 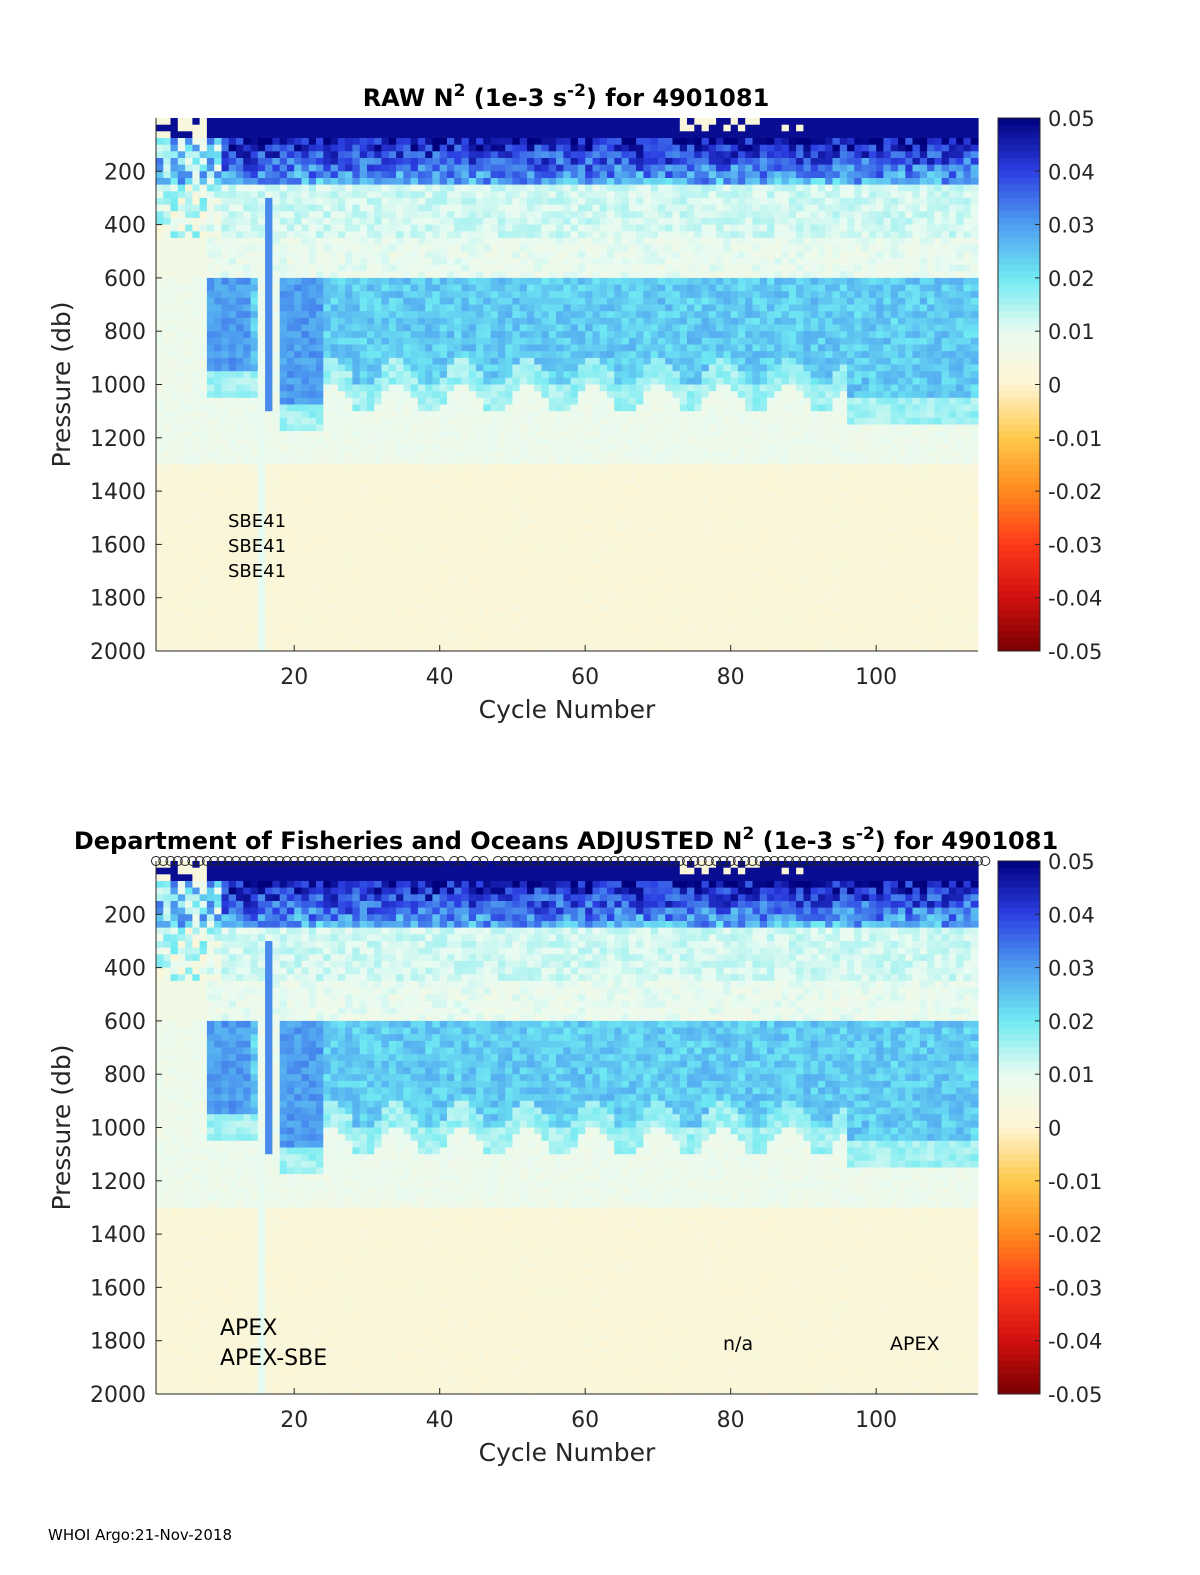 What do you see at coordinates (1071, 969) in the screenshot?
I see `colorbar-tick-label: 0.03` at bounding box center [1071, 969].